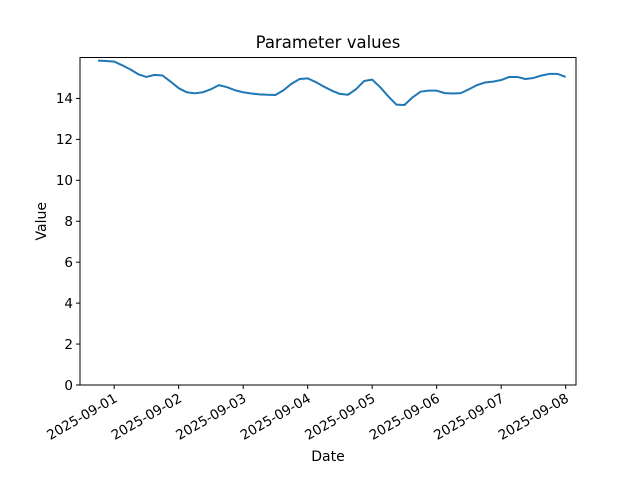 The height and width of the screenshot is (480, 640). What do you see at coordinates (68, 345) in the screenshot?
I see `y-tick-label: 2` at bounding box center [68, 345].